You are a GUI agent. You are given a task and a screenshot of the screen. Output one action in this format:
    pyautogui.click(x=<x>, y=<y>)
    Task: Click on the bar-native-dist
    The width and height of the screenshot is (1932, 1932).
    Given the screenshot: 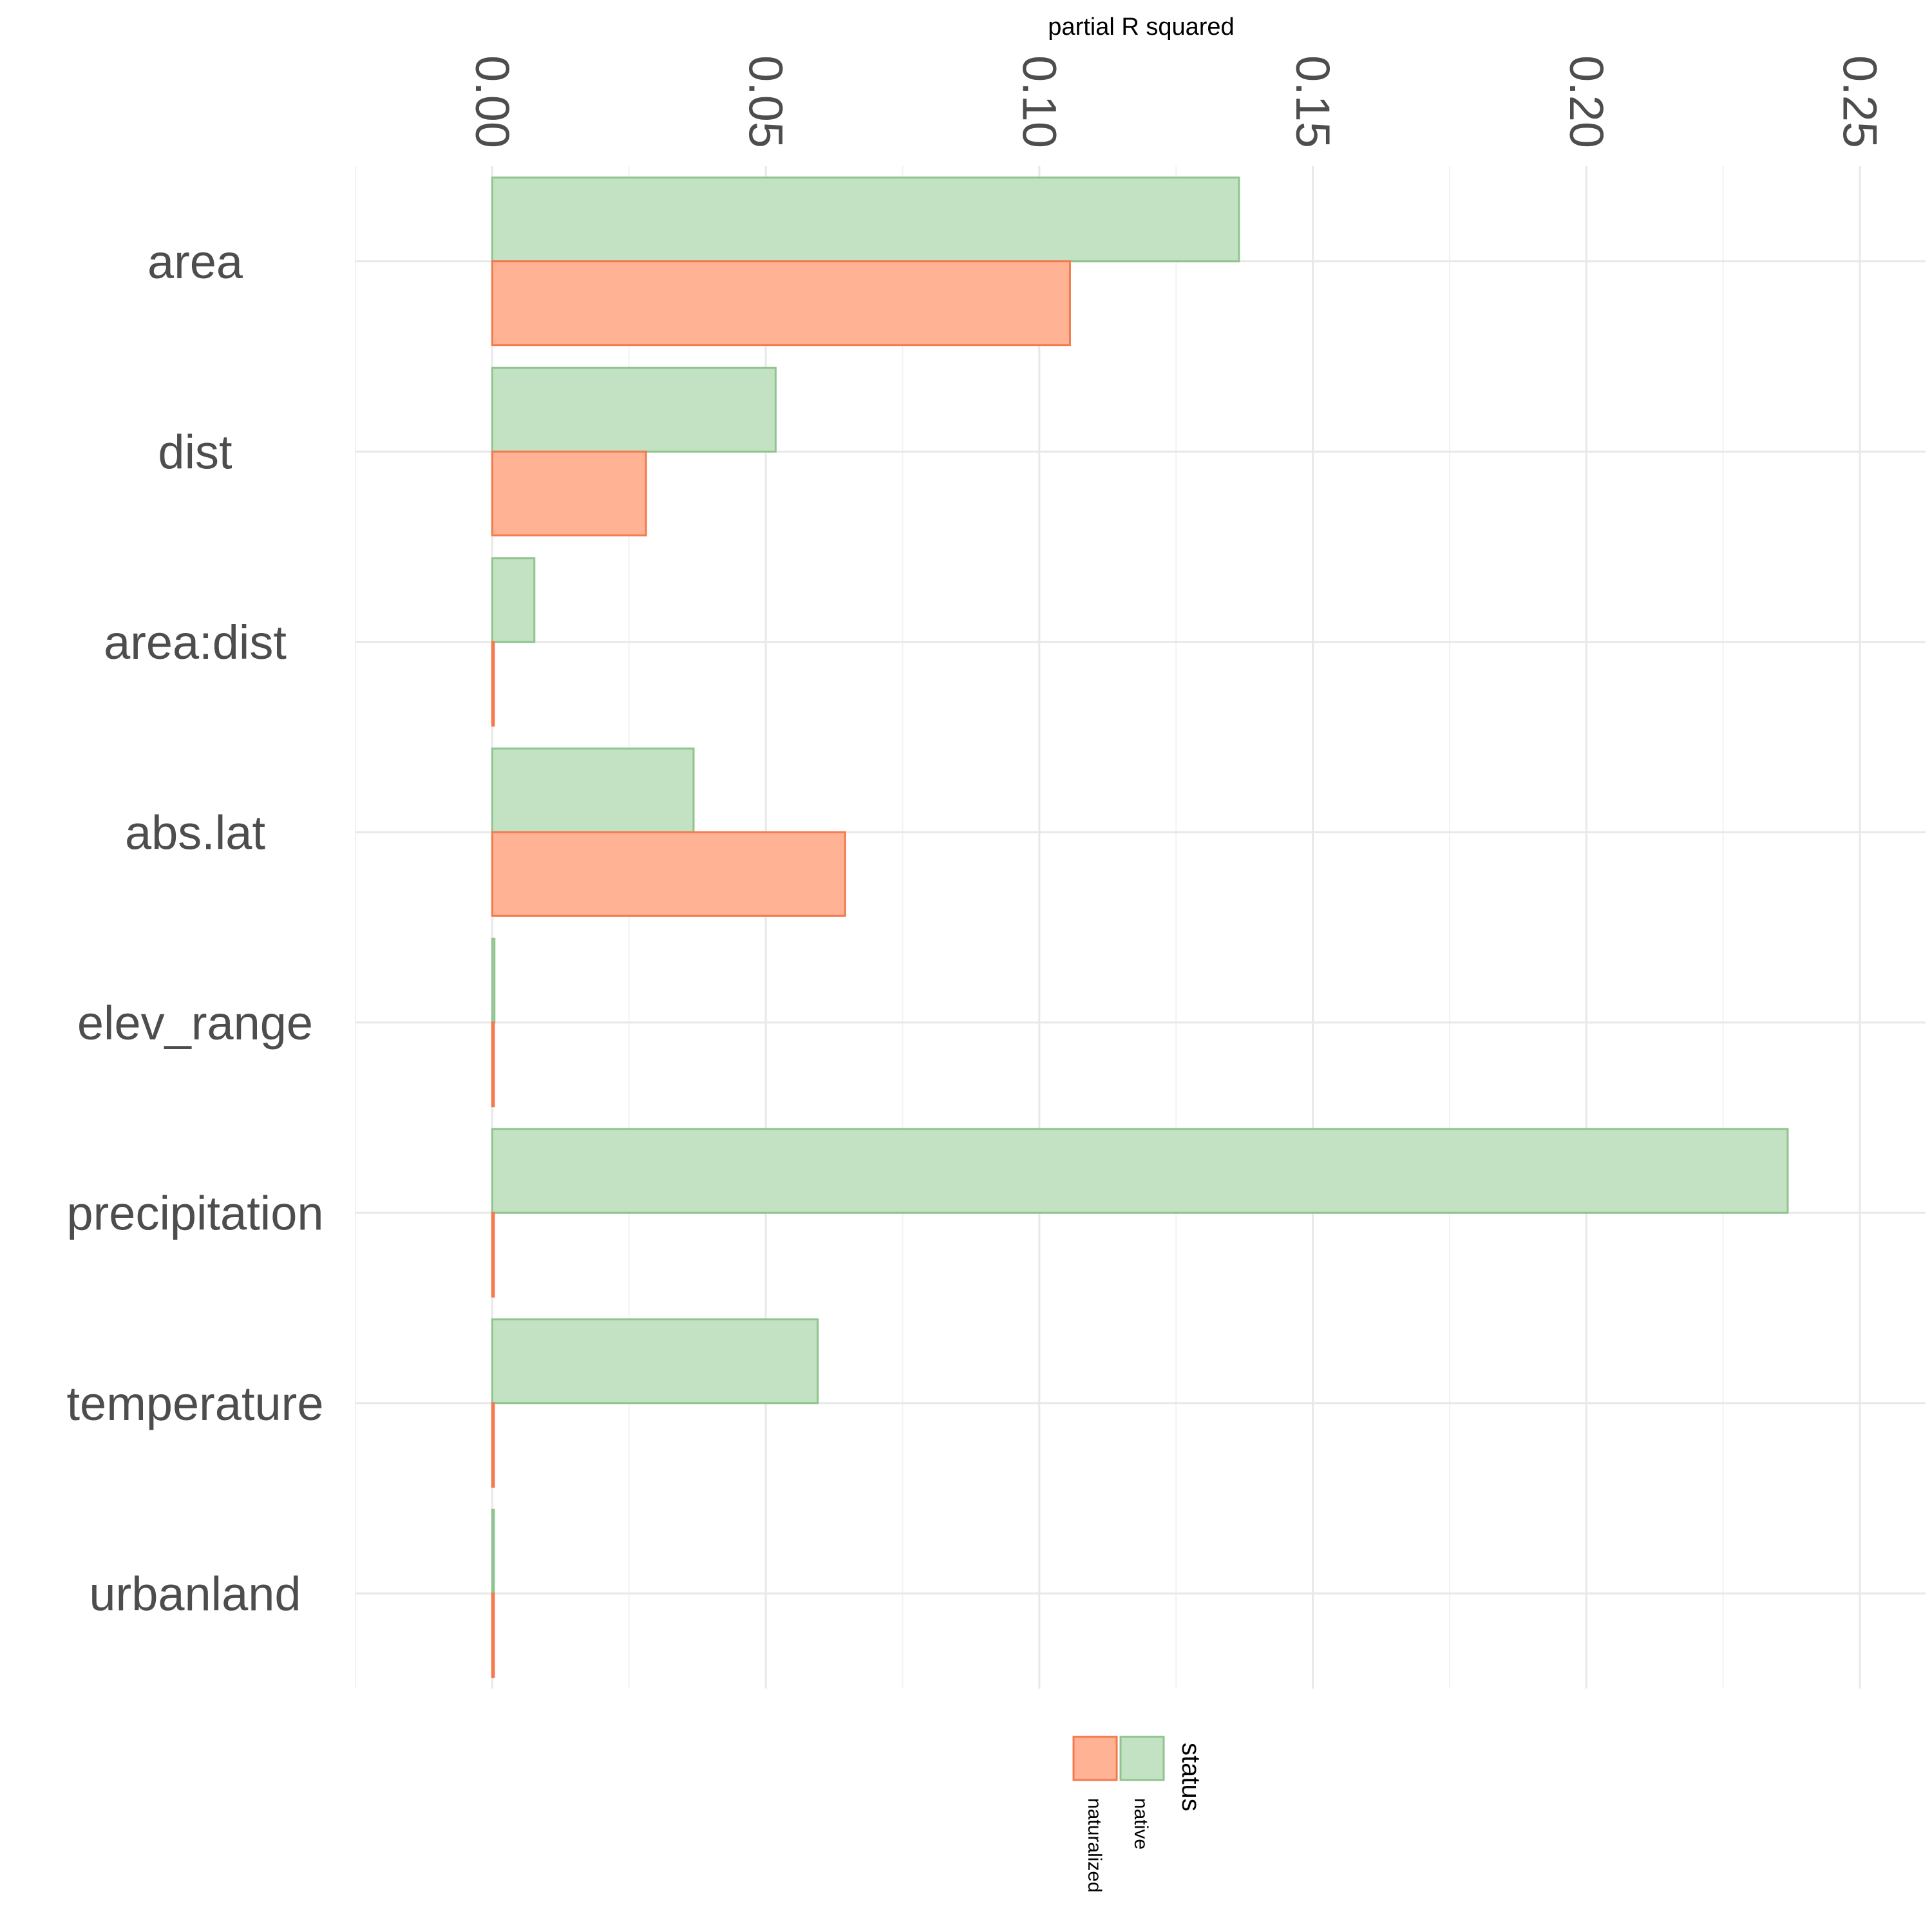 What is the action you would take?
    pyautogui.click(x=634, y=410)
    